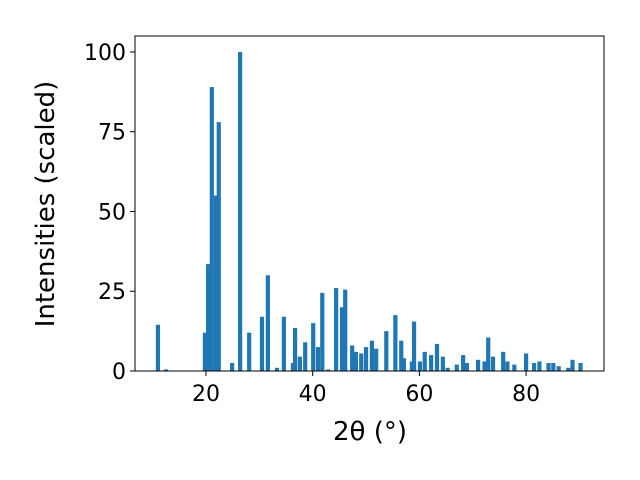  I want to click on y-tick-label: 100, so click(105, 53).